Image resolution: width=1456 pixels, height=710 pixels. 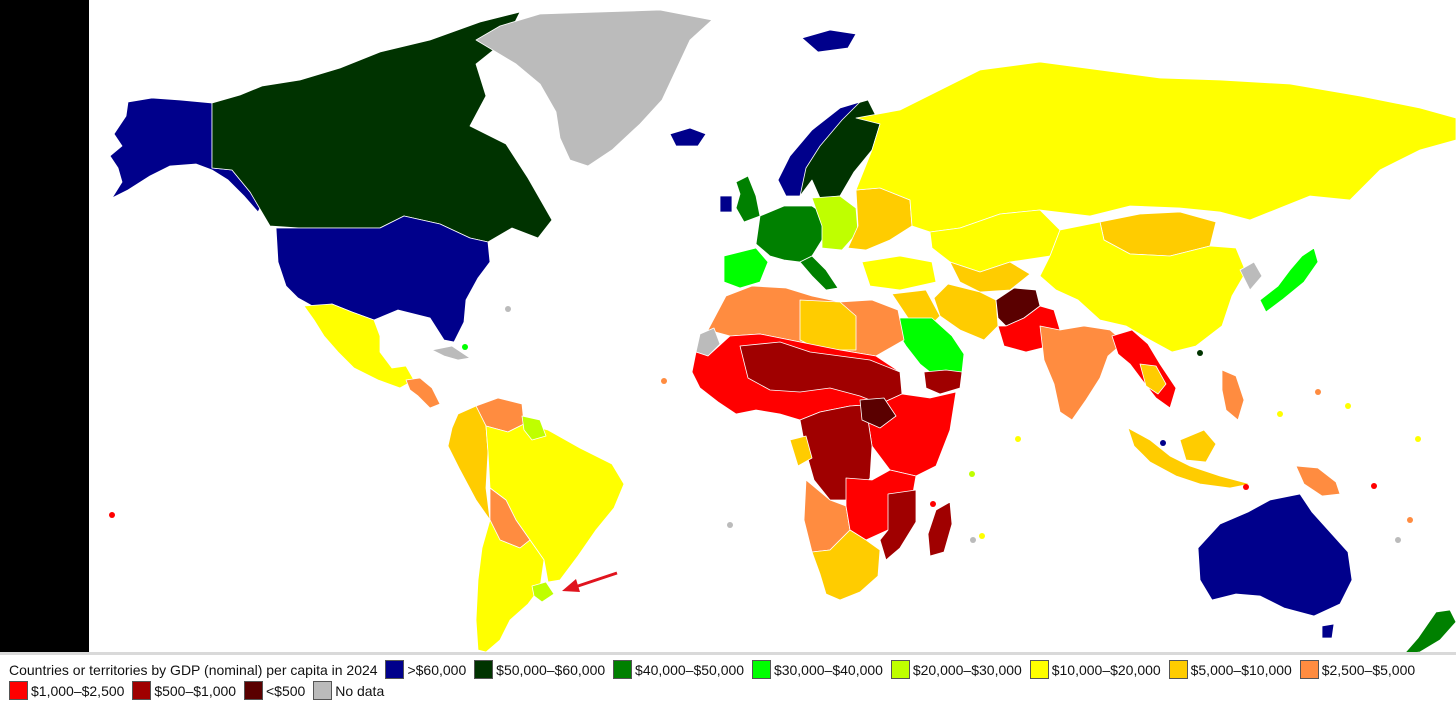 I want to click on legend-item: $500–$1,000, so click(x=186, y=690).